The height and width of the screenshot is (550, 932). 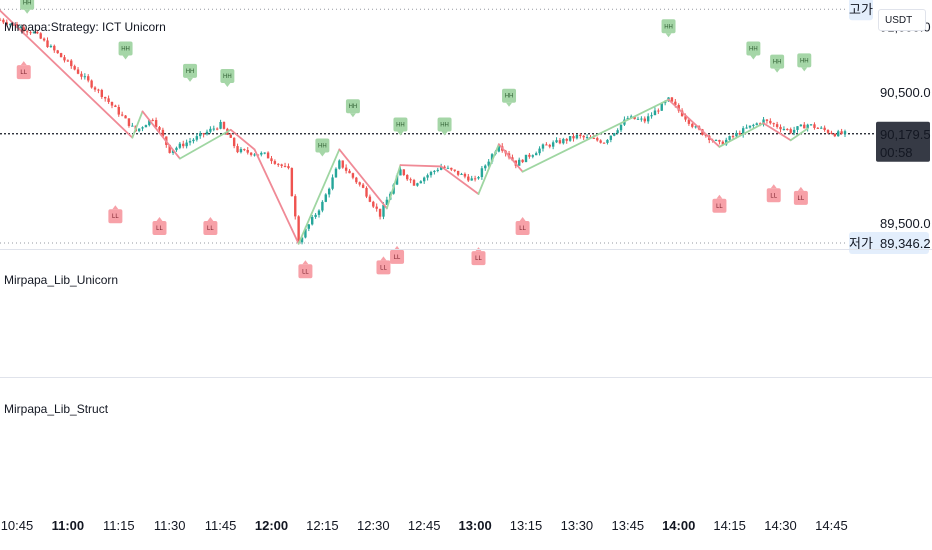 I want to click on time-tick-label: 14:30, so click(x=780, y=525).